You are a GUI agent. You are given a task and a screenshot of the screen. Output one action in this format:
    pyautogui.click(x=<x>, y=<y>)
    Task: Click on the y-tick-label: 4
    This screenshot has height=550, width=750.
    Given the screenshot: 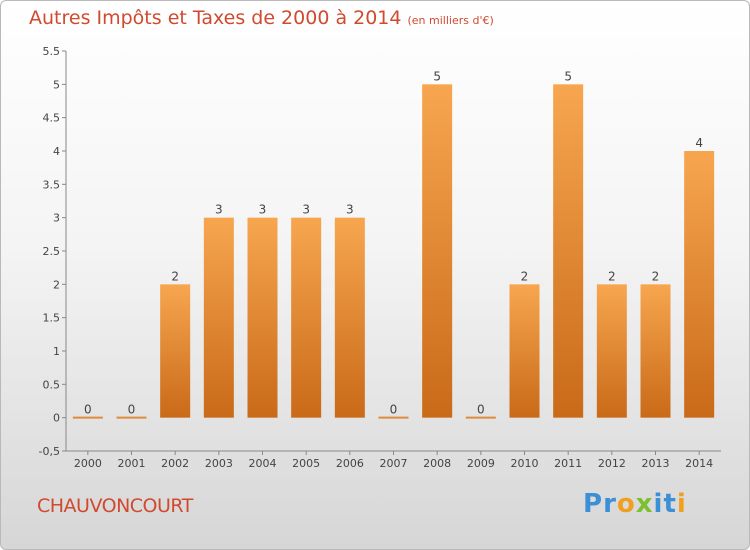 What is the action you would take?
    pyautogui.click(x=56, y=151)
    